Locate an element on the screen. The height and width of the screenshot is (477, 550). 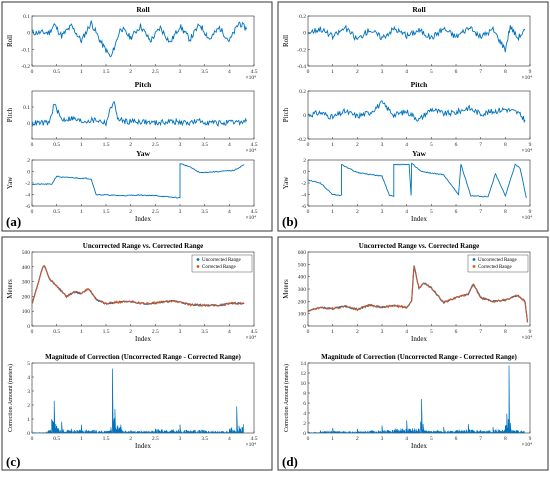
x-tick-label: 1 is located at coordinates (332, 439).